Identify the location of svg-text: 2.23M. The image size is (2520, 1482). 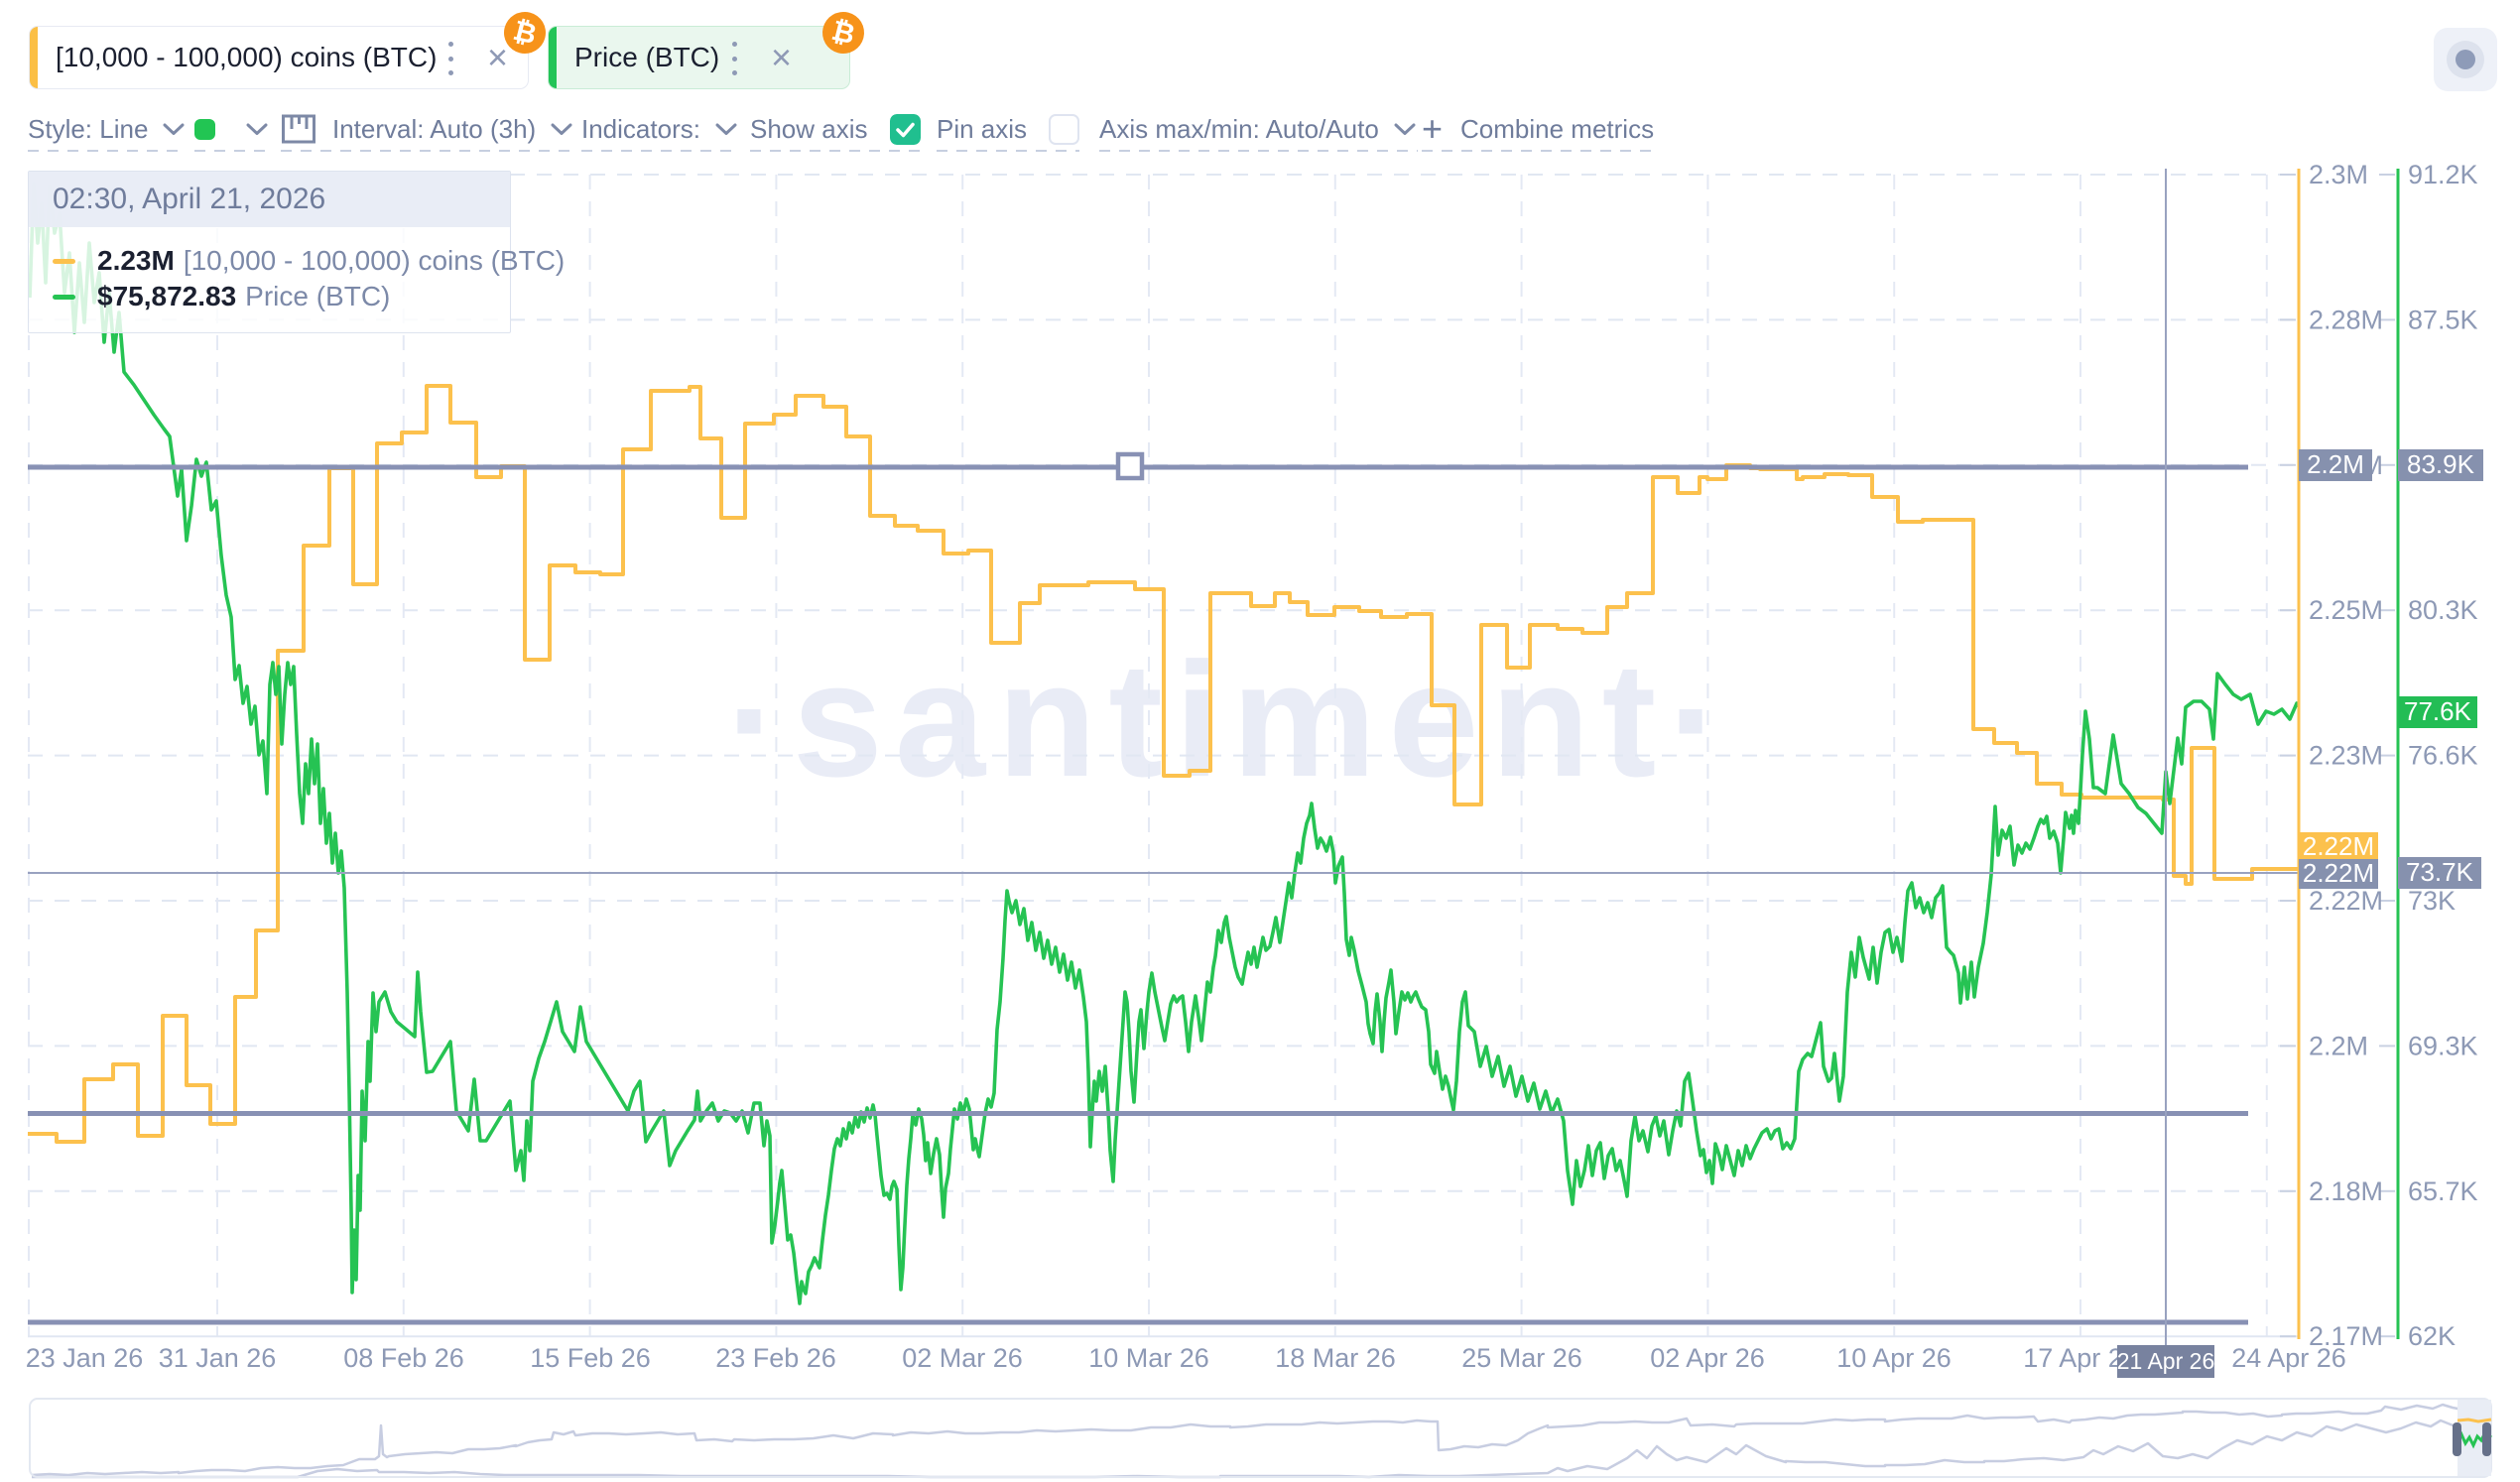
(2346, 756).